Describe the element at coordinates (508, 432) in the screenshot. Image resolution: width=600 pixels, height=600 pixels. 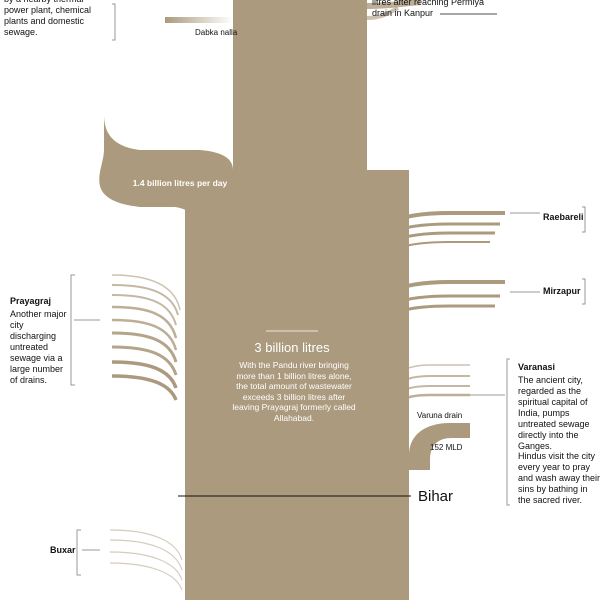
I see `varanasi-bracket` at that location.